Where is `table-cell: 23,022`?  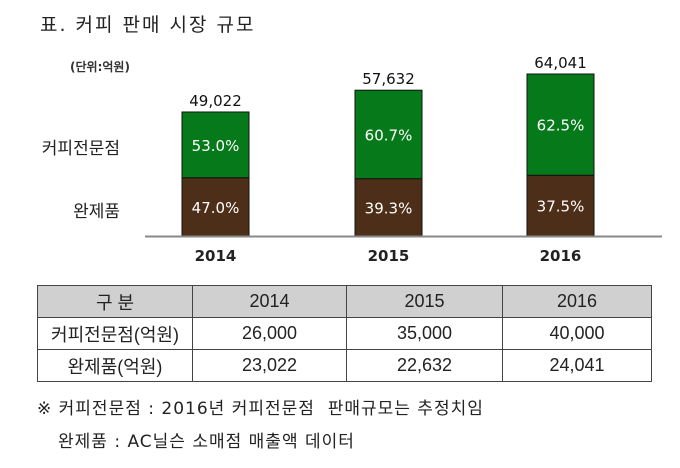 table-cell: 23,022 is located at coordinates (269, 365).